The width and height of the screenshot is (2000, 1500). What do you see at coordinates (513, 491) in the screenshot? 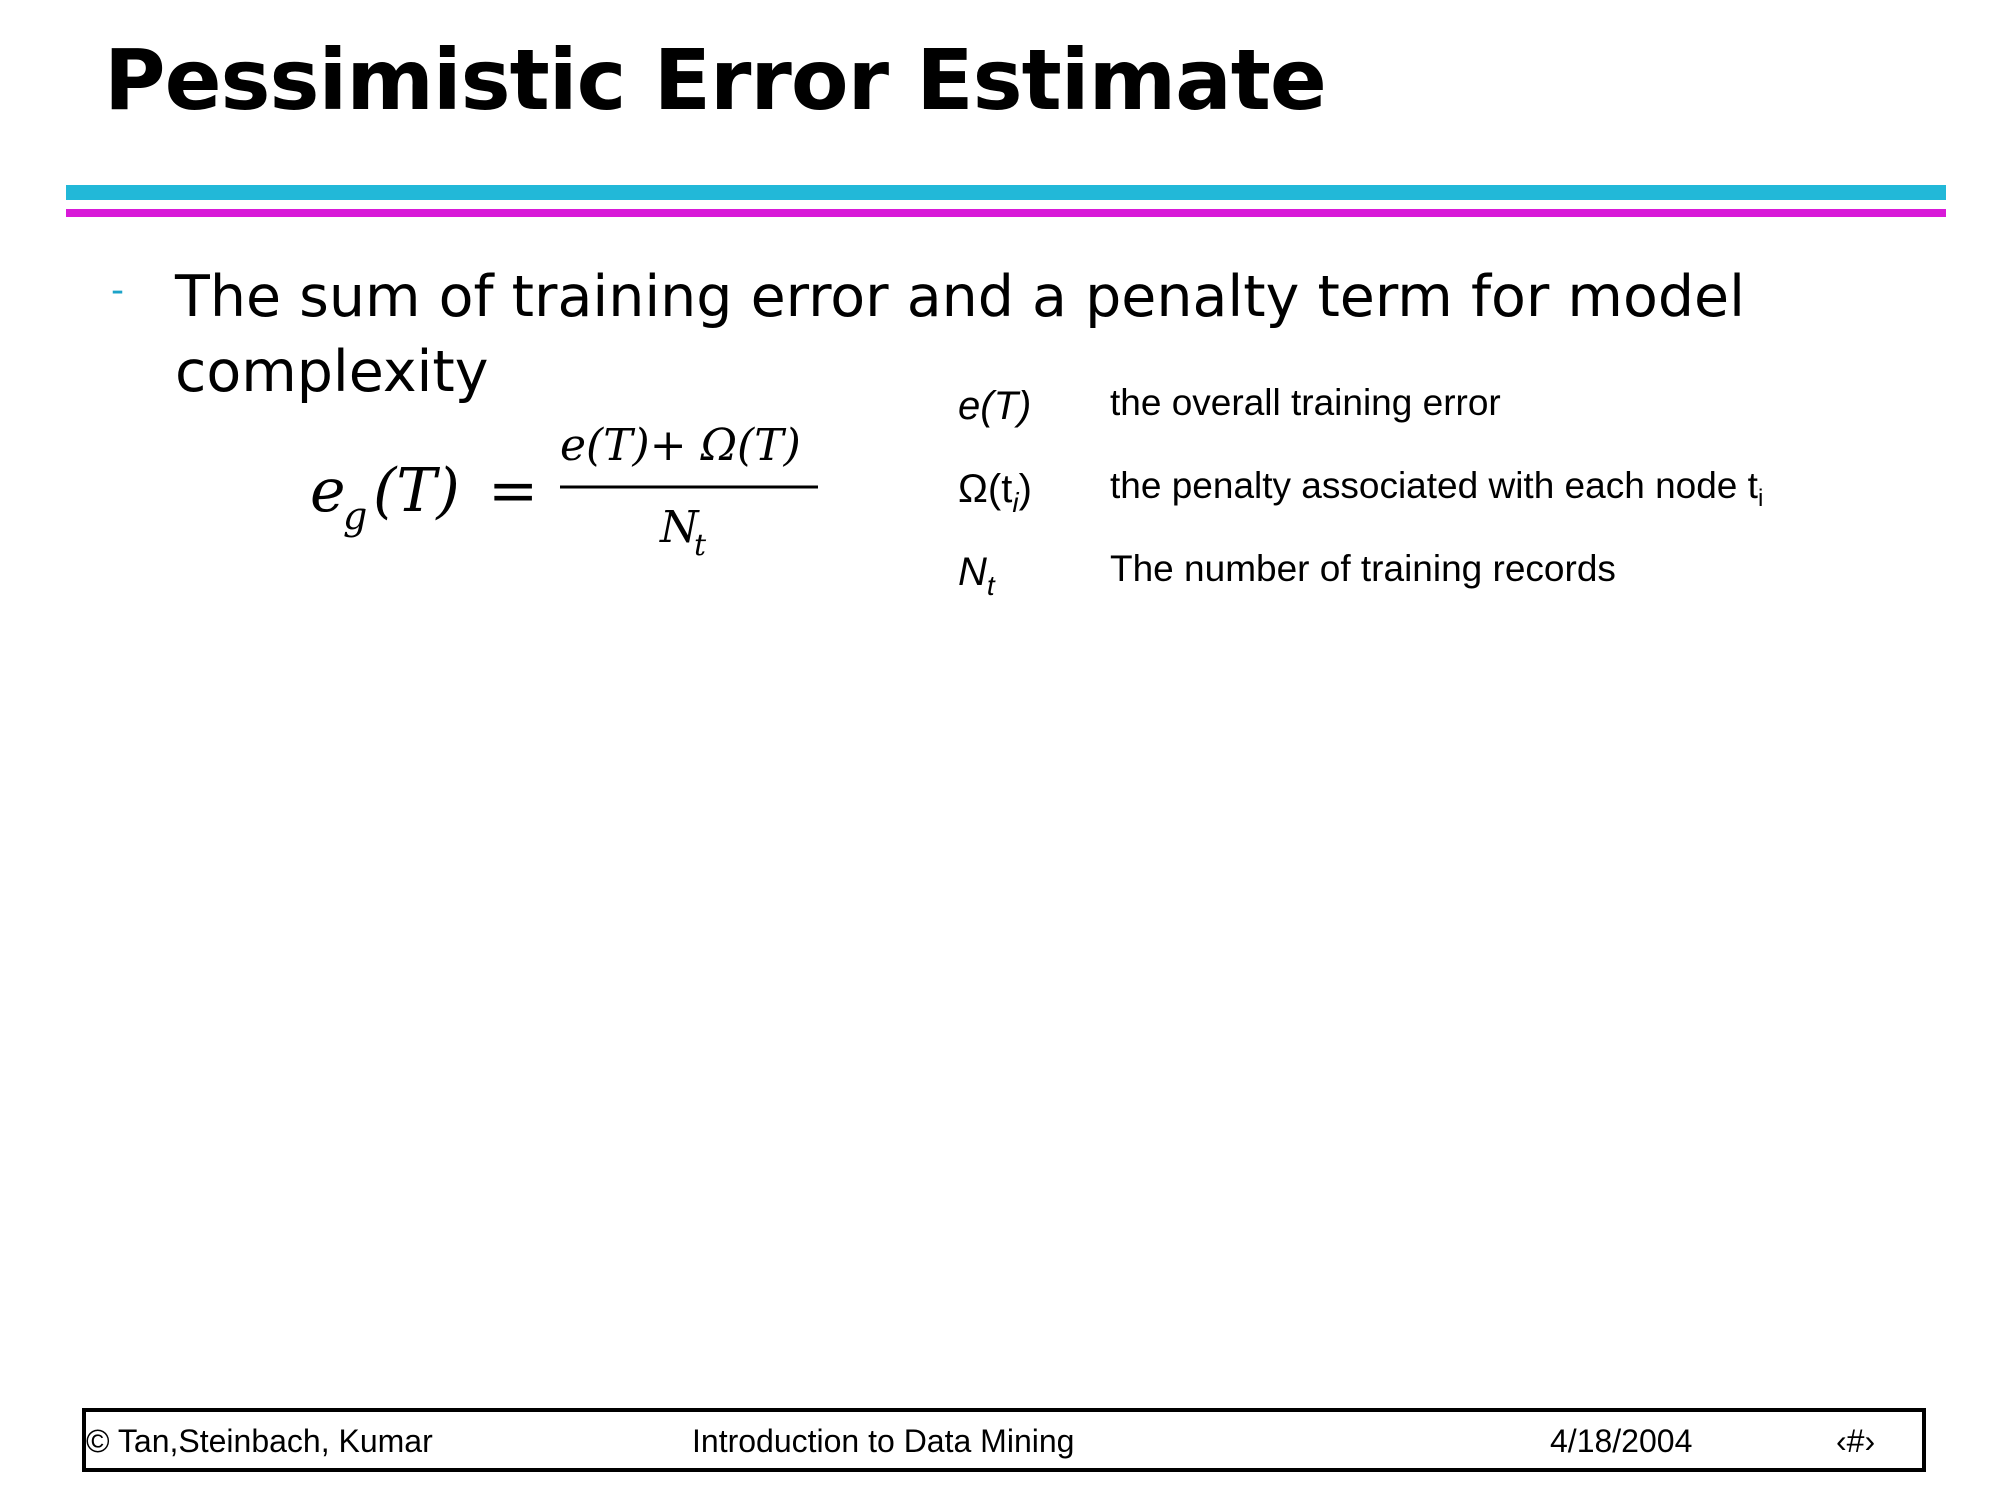
I see `formula-equals: =` at bounding box center [513, 491].